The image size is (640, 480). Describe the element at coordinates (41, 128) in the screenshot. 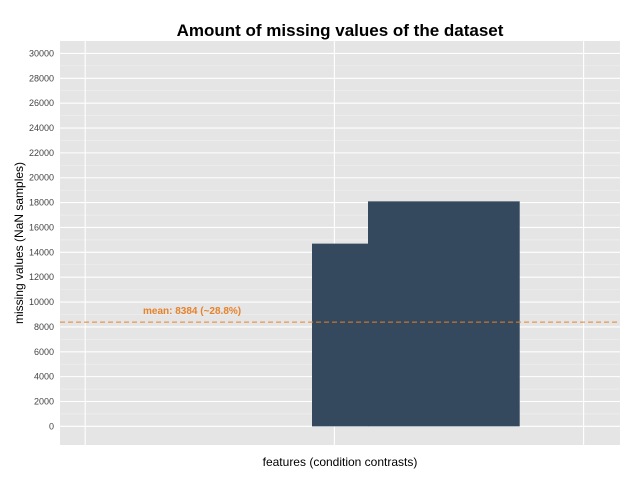

I see `y-tick-label: 24000` at that location.